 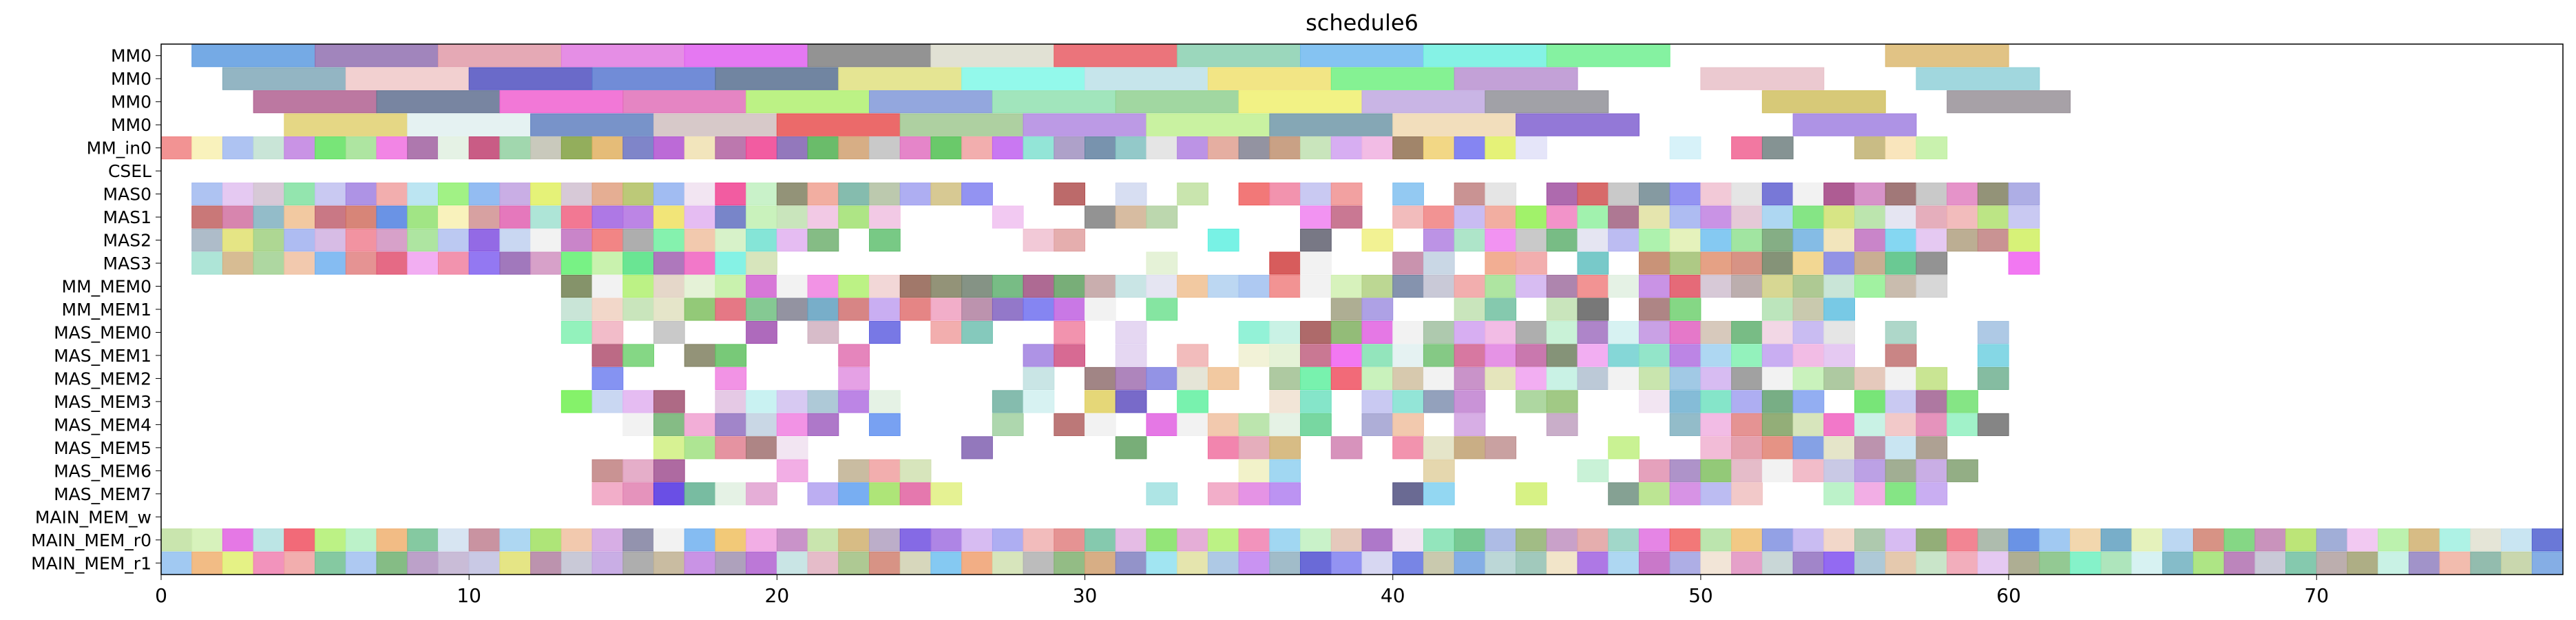 What do you see at coordinates (127, 241) in the screenshot?
I see `row-label: MAS2` at bounding box center [127, 241].